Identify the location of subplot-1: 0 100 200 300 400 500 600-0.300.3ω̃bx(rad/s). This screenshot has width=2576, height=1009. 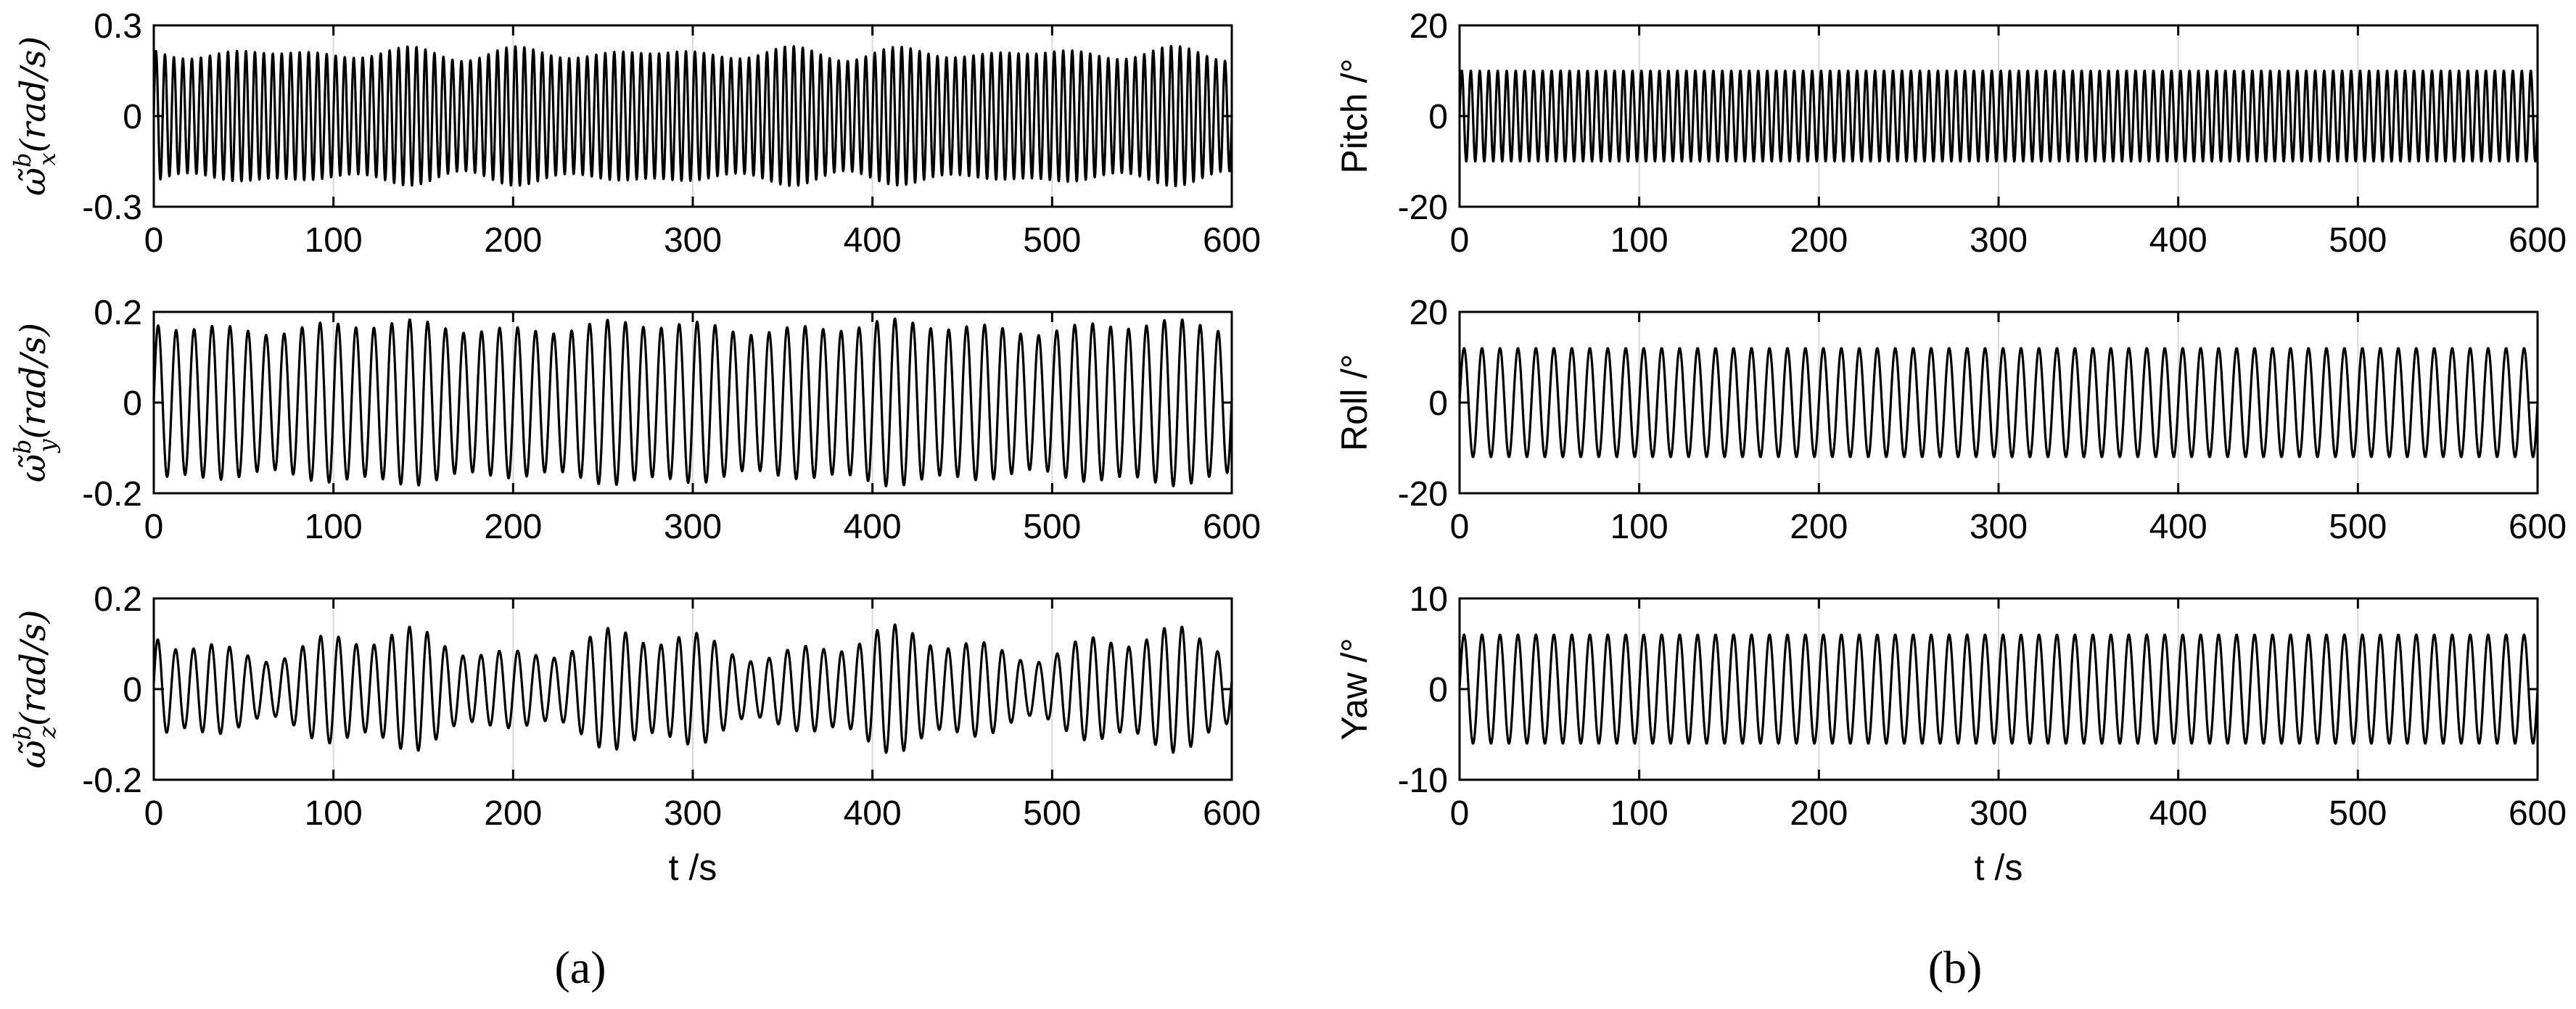
(635, 133).